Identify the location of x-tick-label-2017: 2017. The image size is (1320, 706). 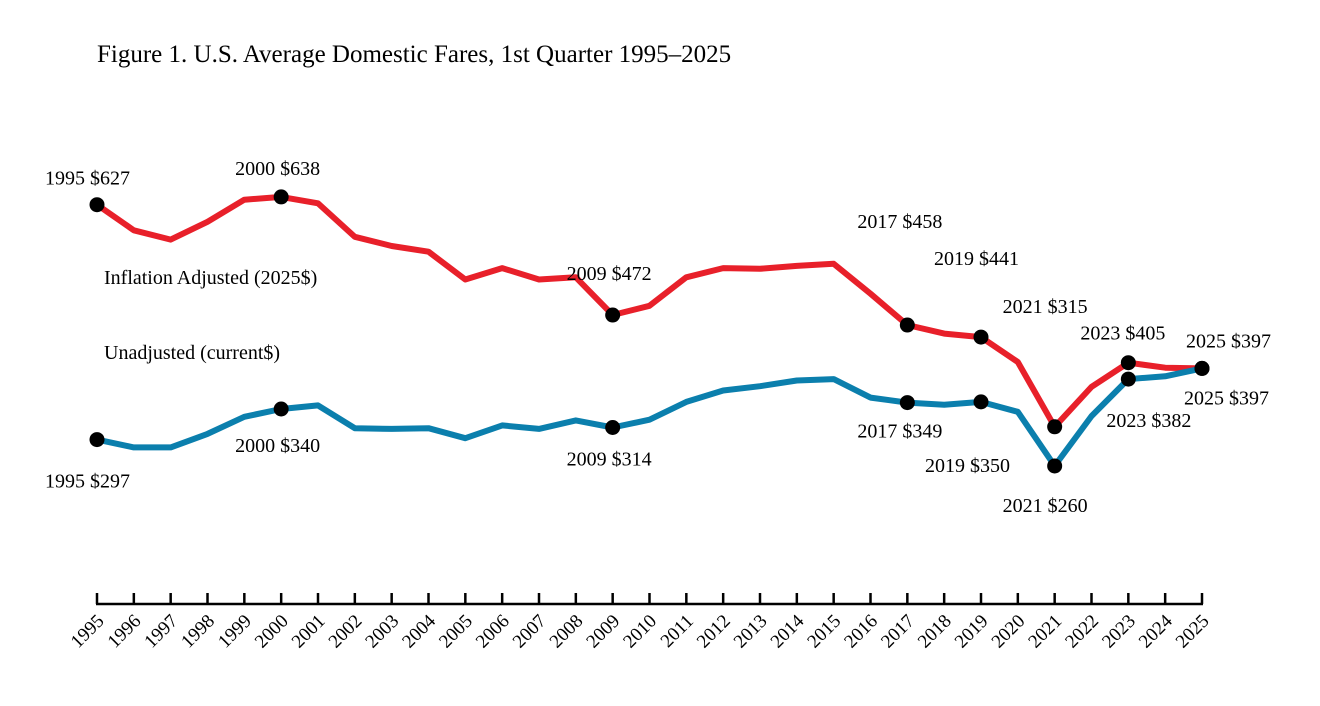
(898, 632).